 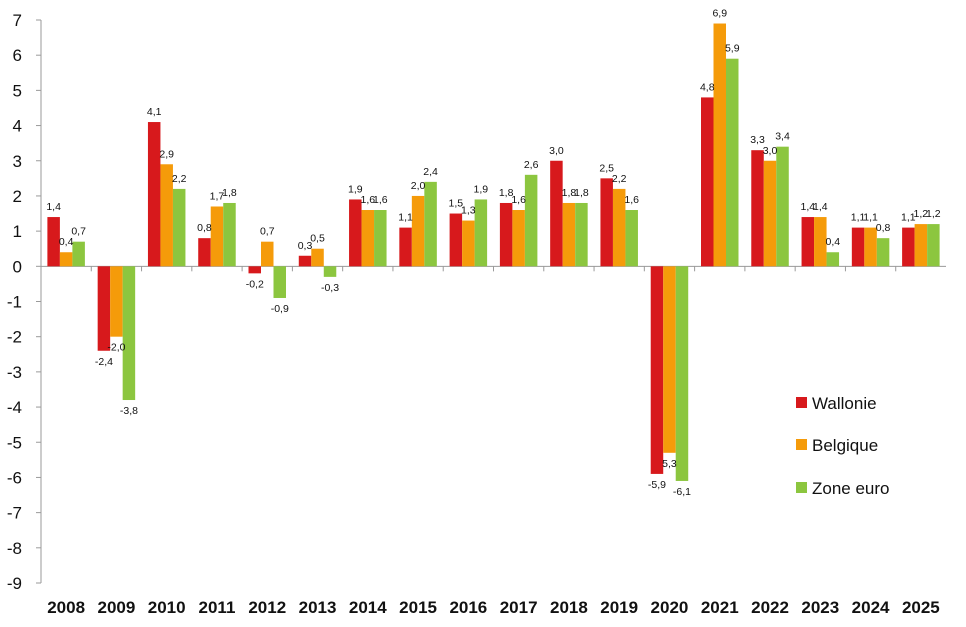 I want to click on data-label: 0,8, so click(x=204, y=228).